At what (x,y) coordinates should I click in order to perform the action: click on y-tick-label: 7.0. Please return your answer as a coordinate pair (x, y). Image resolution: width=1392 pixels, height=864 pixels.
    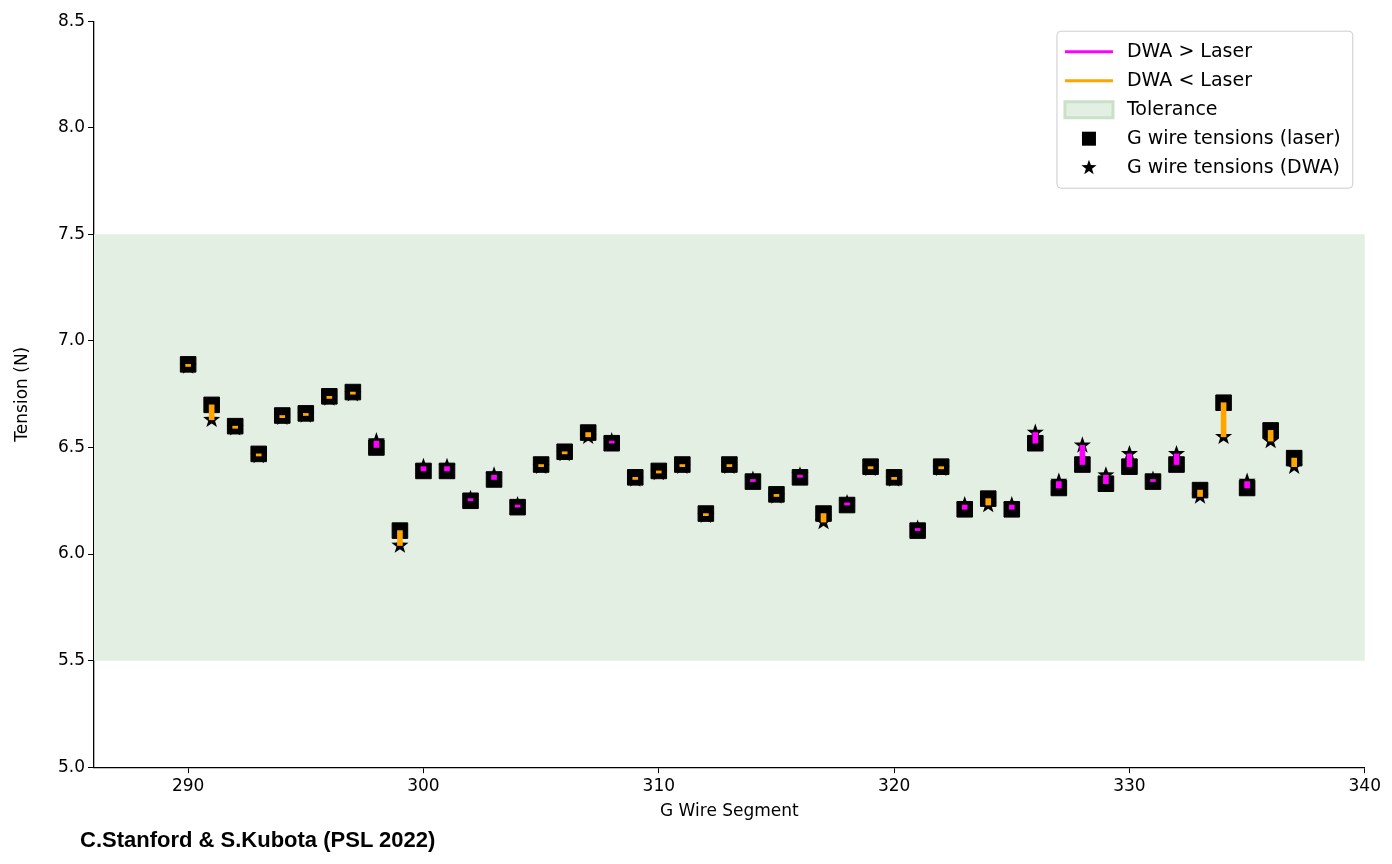
    Looking at the image, I should click on (71, 339).